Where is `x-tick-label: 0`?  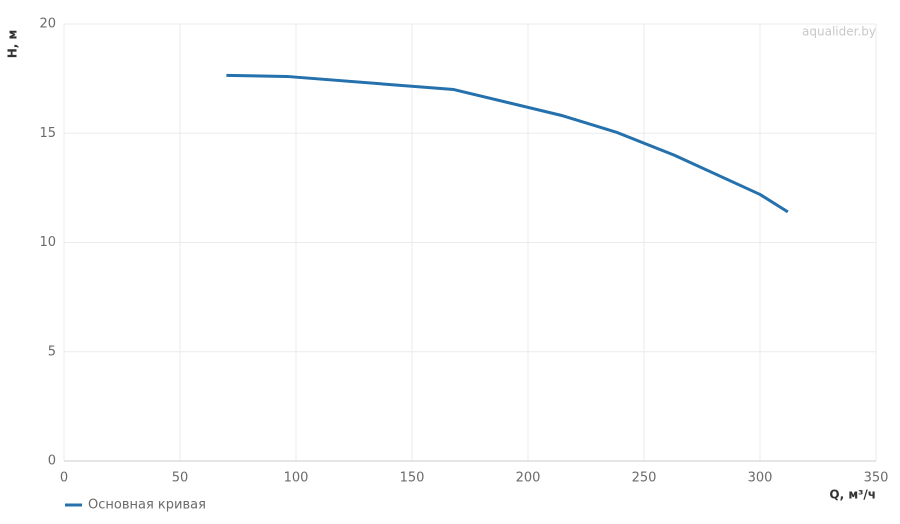 x-tick-label: 0 is located at coordinates (64, 478).